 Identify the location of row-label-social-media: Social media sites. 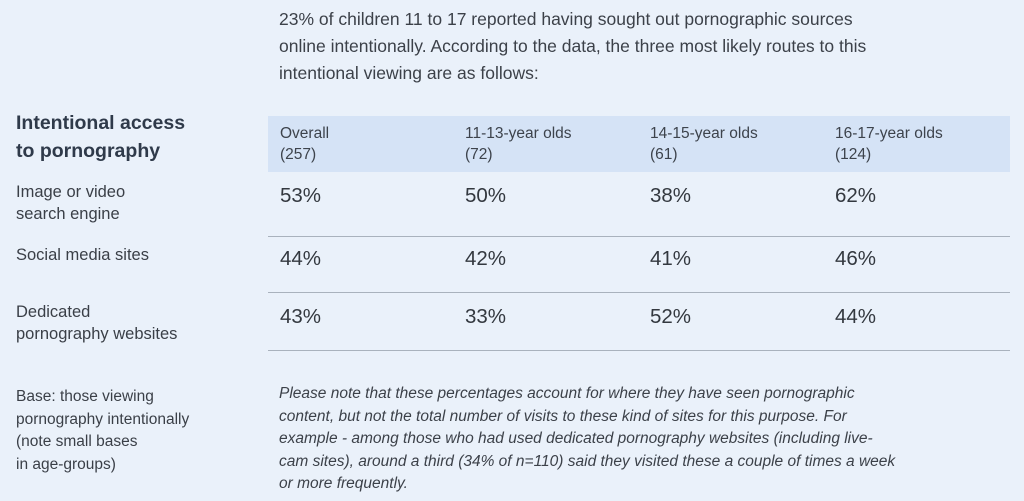
(131, 255).